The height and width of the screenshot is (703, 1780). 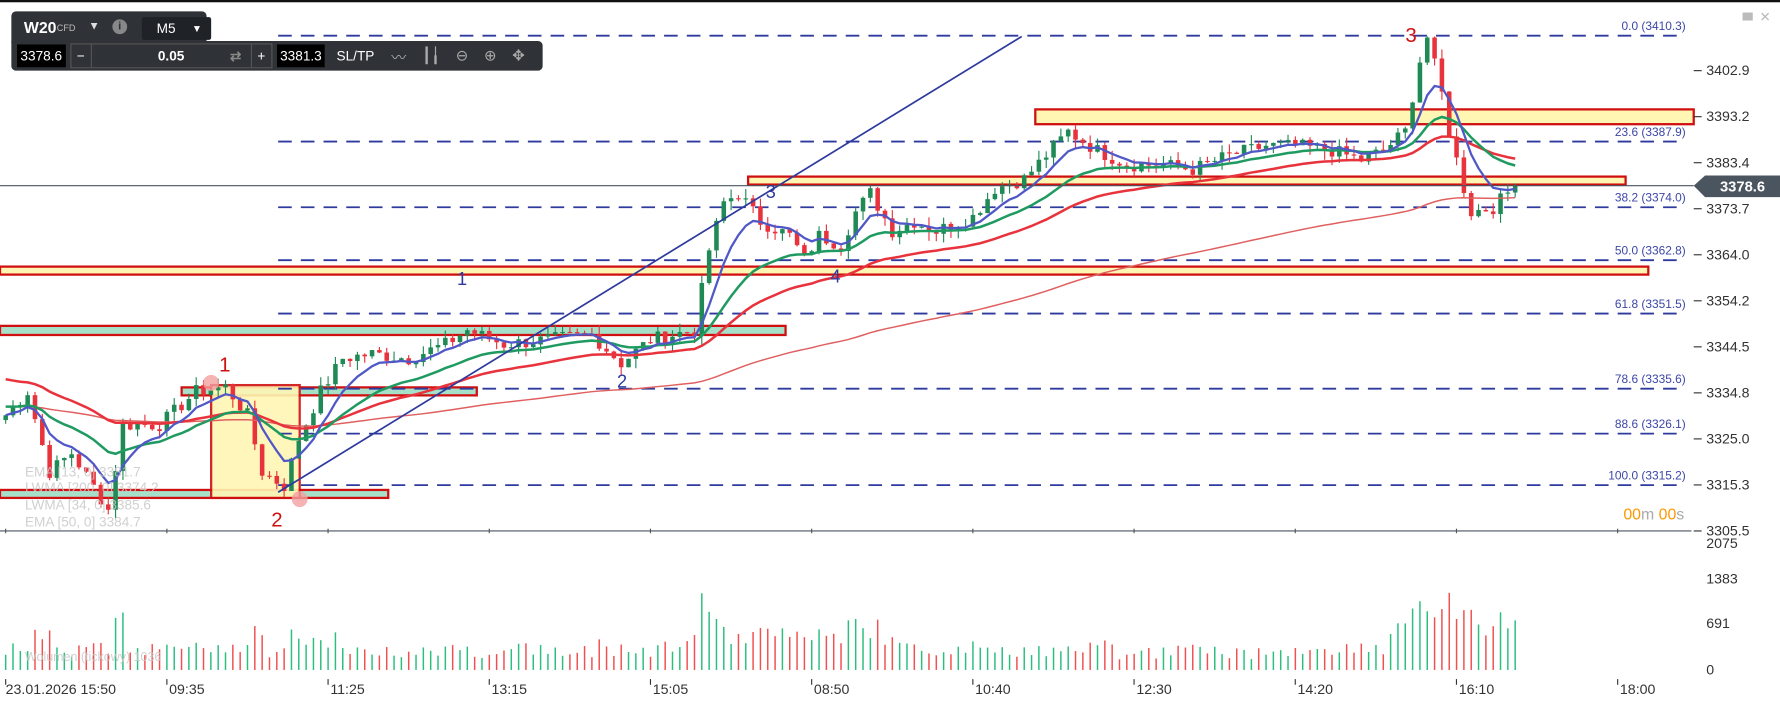 What do you see at coordinates (431, 55) in the screenshot?
I see `candlestick-icon: ┃╽` at bounding box center [431, 55].